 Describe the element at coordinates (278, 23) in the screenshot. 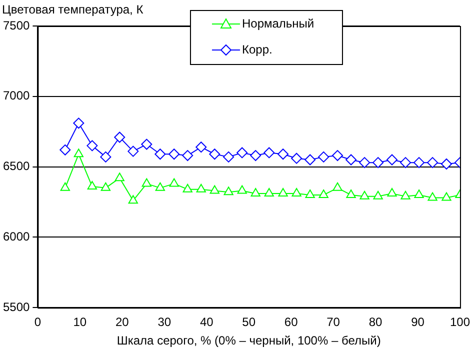

I see `legend-label: Нормальный` at that location.